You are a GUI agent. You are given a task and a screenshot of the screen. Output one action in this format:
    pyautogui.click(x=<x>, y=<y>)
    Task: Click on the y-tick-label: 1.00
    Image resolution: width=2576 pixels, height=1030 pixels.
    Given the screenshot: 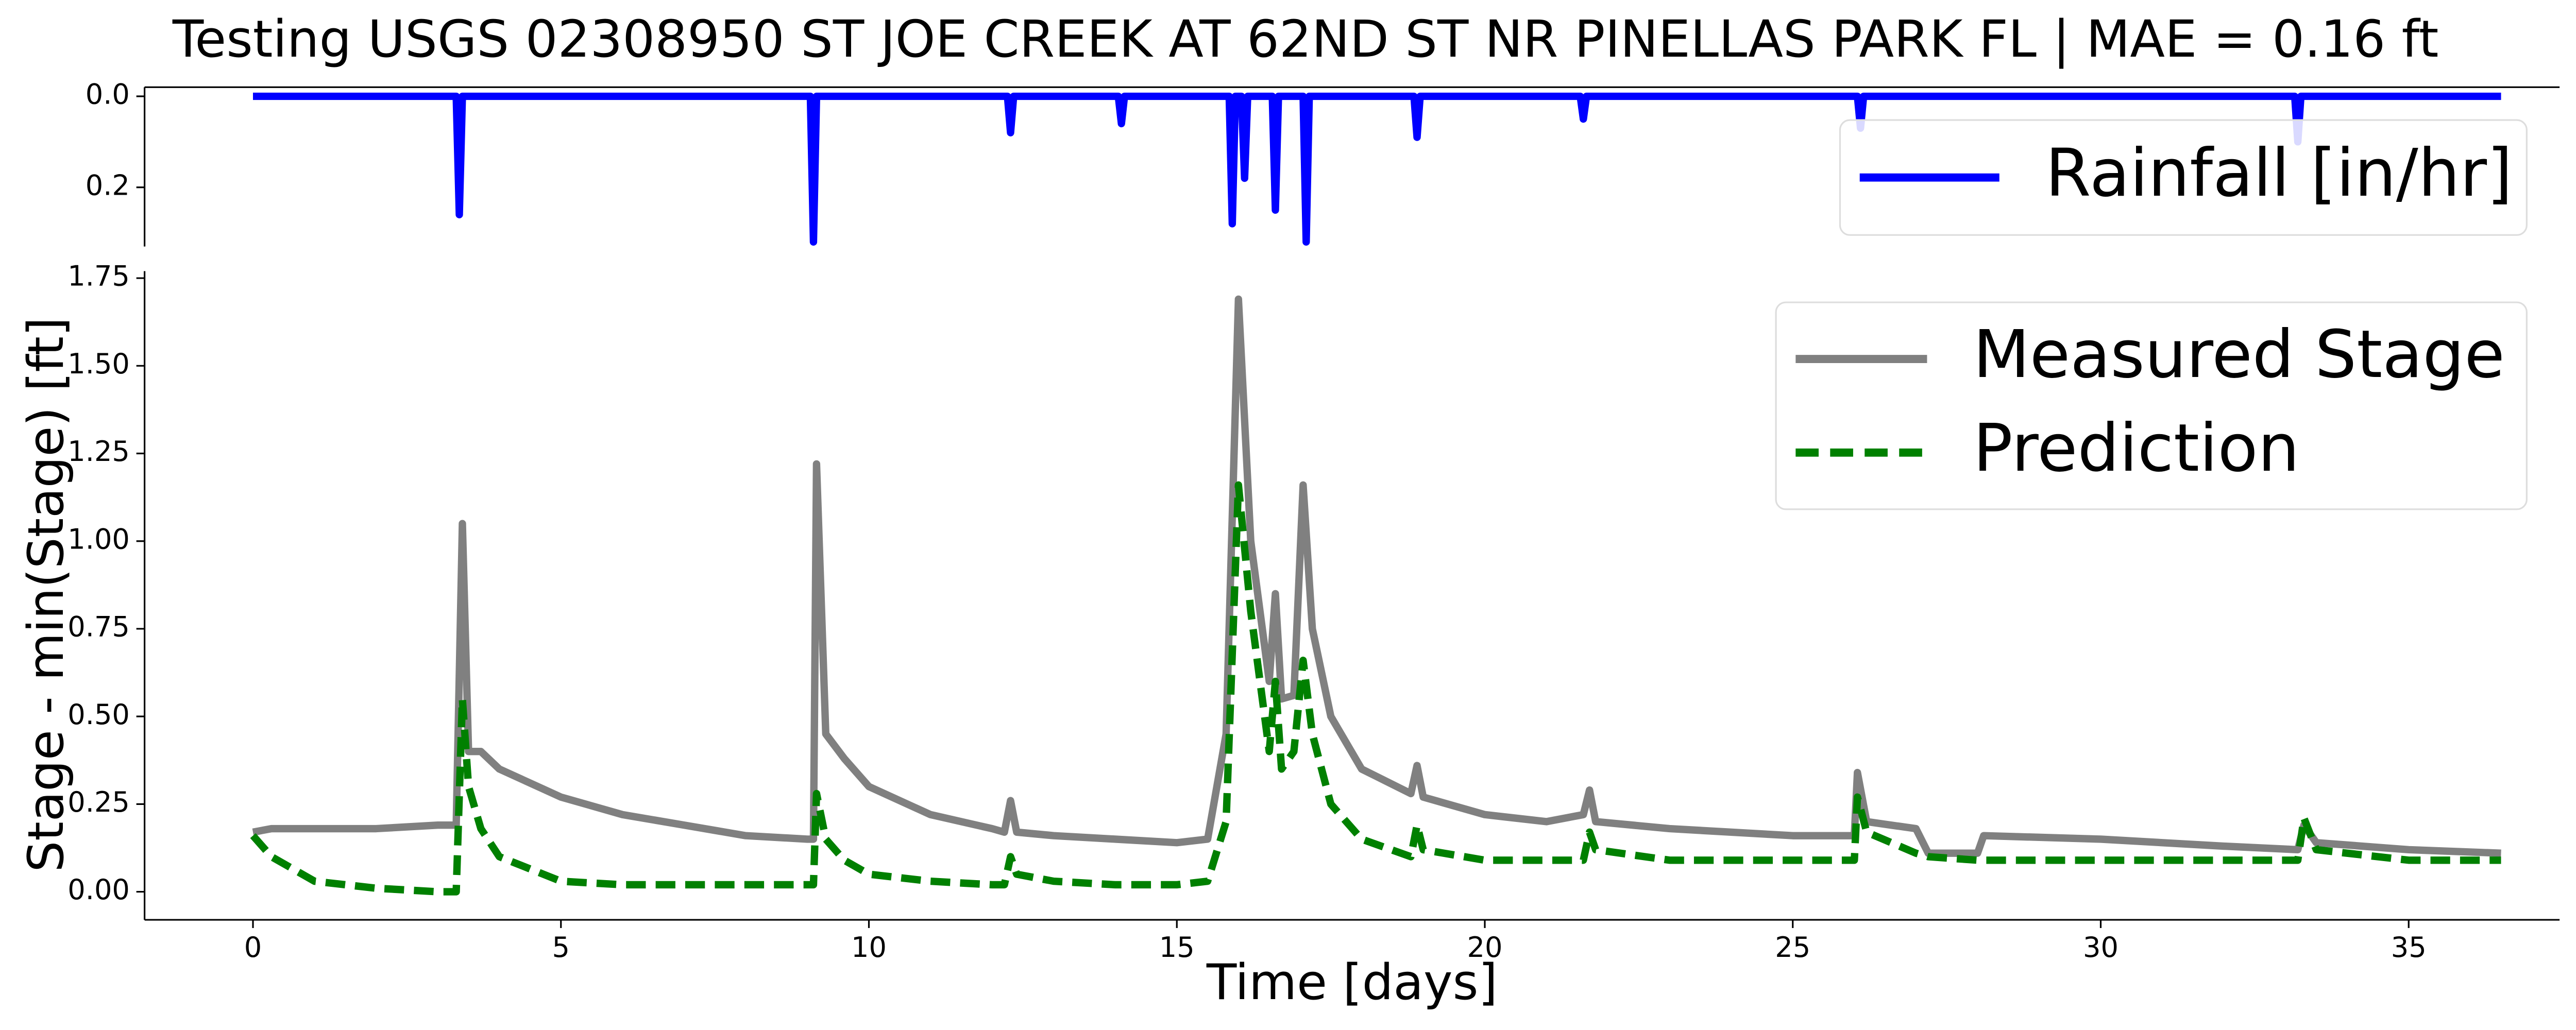 What is the action you would take?
    pyautogui.click(x=98, y=539)
    